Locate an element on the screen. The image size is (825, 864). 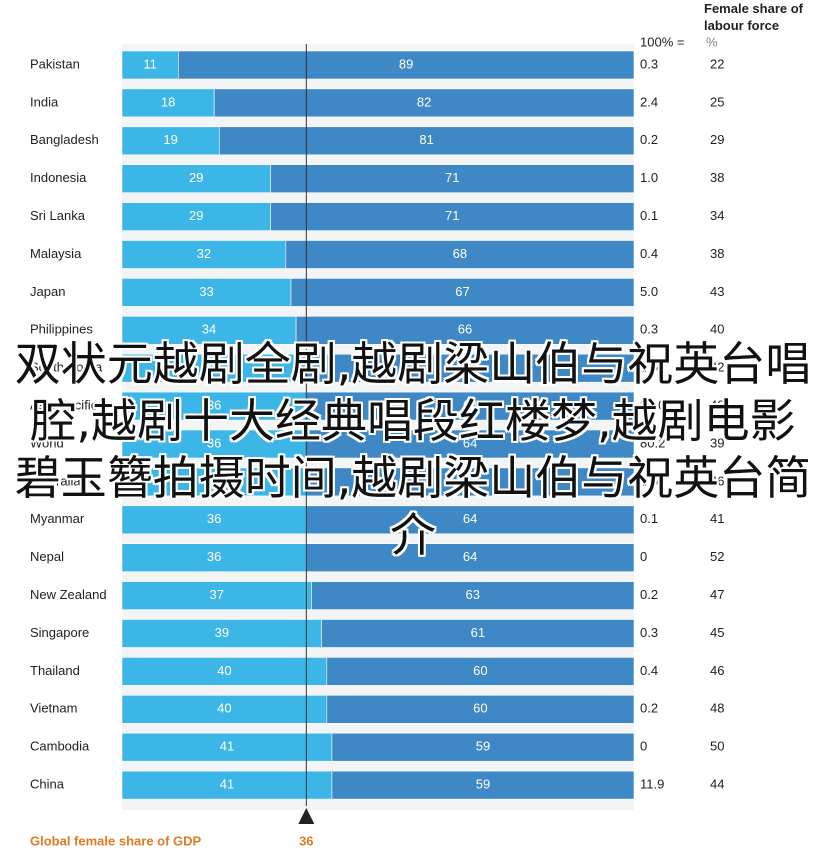
bar-value-label: 41 is located at coordinates (227, 784).